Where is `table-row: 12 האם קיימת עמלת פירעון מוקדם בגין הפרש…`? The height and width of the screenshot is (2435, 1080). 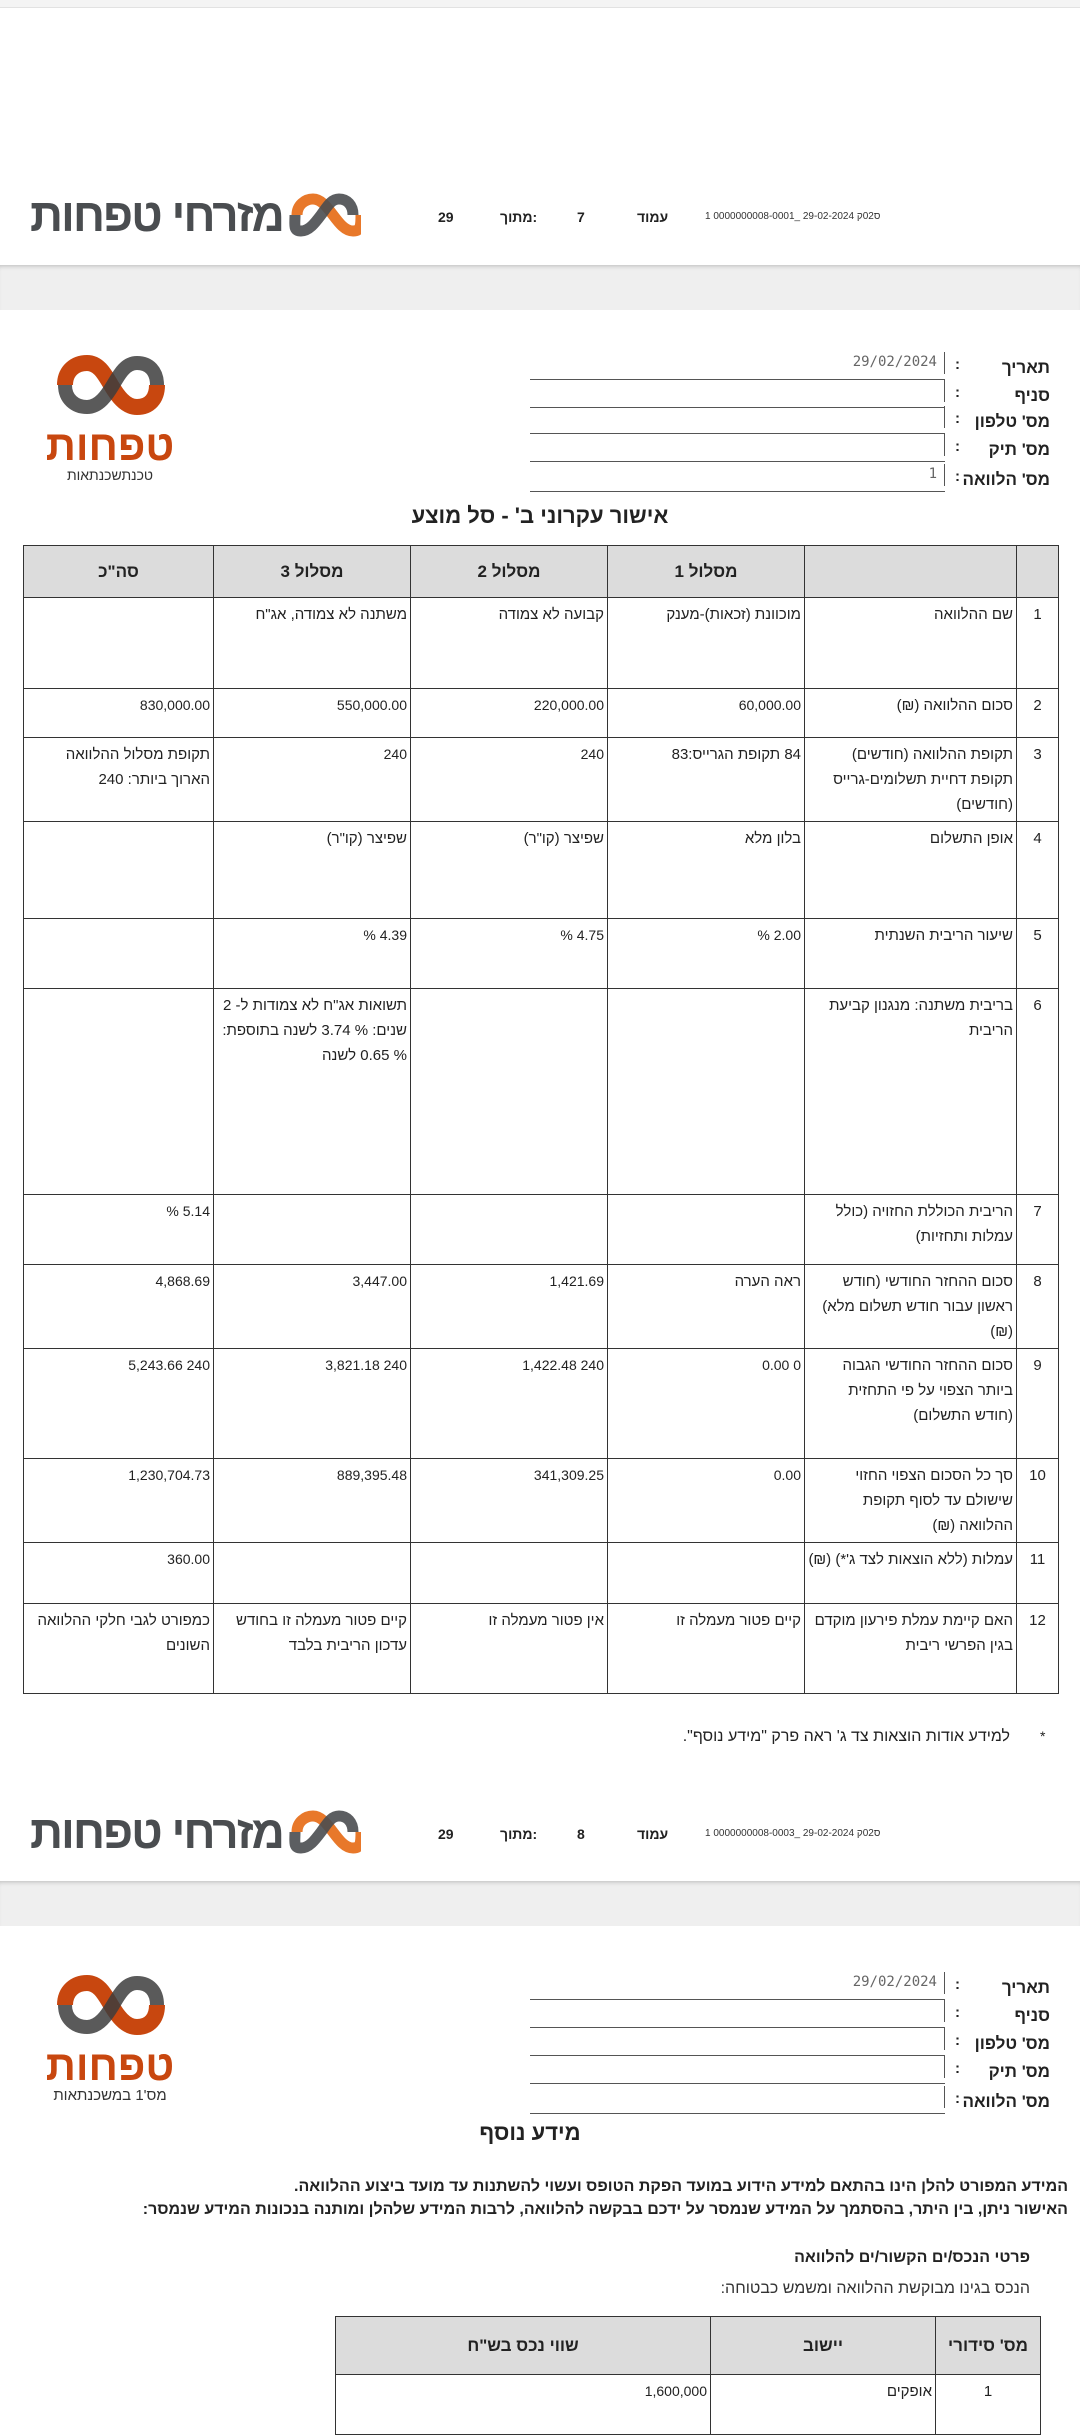
table-row: 12 האם קיימת עמלת פירעון מוקדם בגין הפרש… is located at coordinates (541, 1648).